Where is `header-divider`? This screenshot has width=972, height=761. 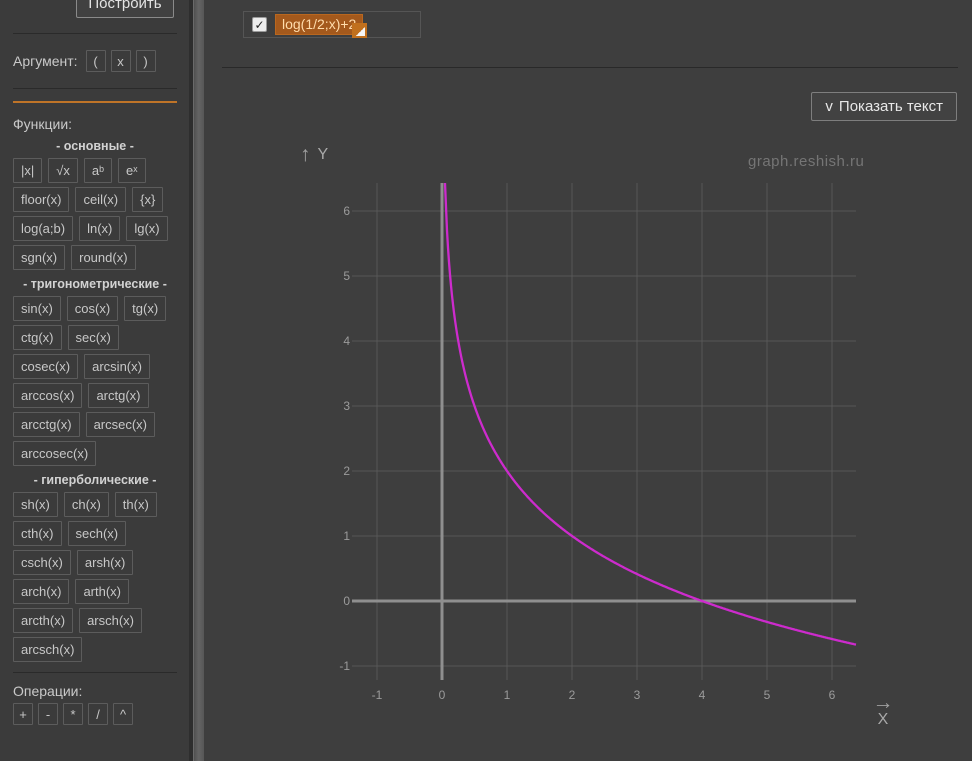 header-divider is located at coordinates (590, 67).